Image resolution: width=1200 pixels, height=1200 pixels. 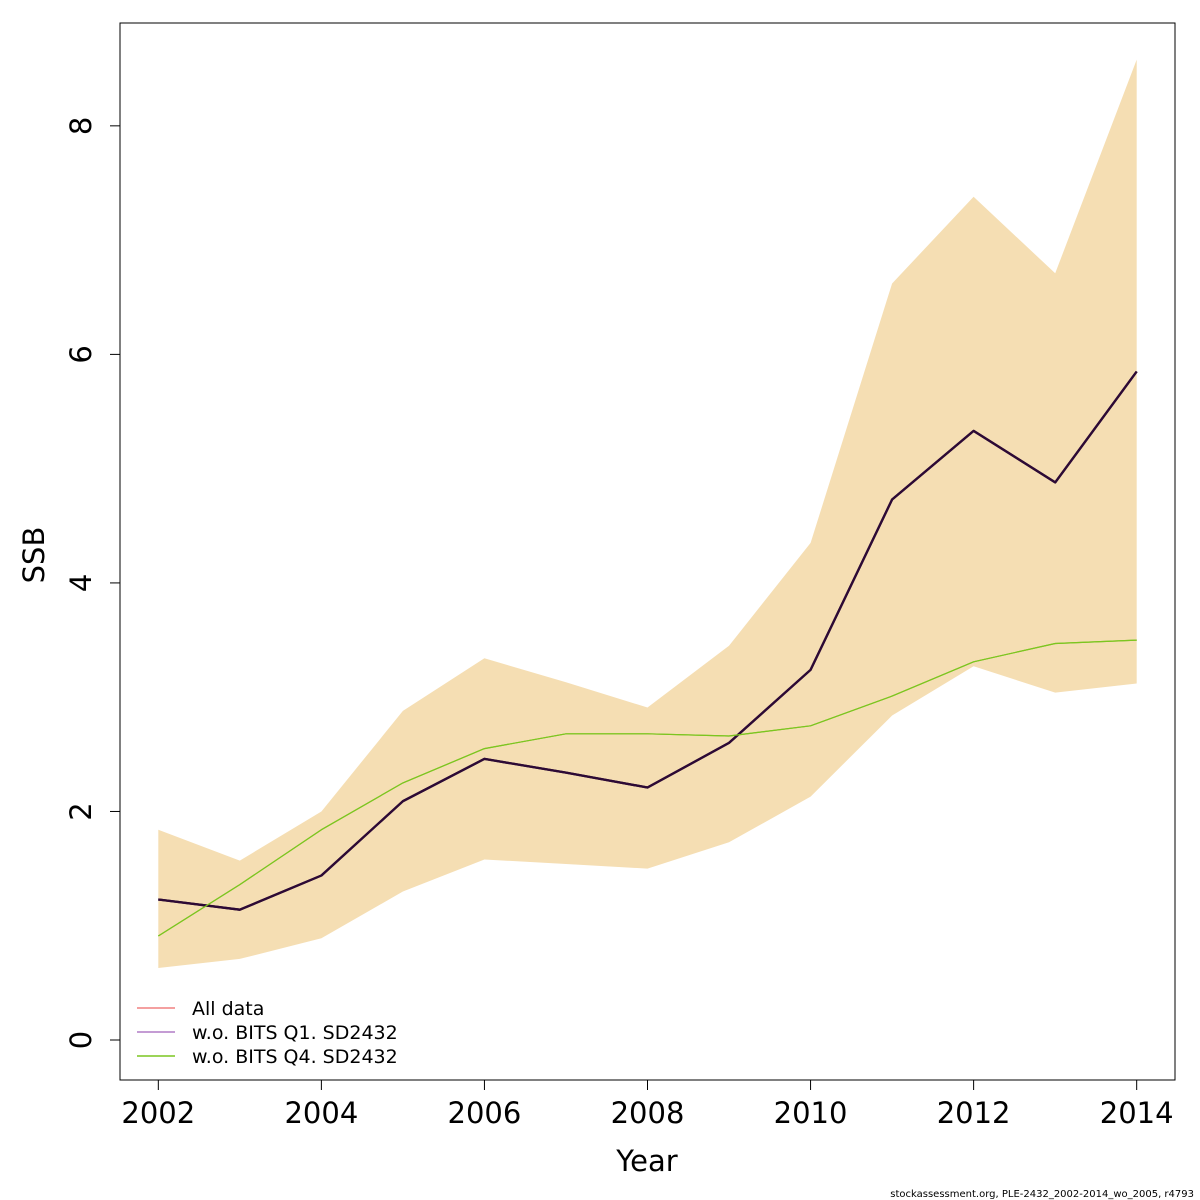 What do you see at coordinates (648, 1113) in the screenshot?
I see `x-tick-label: 2008` at bounding box center [648, 1113].